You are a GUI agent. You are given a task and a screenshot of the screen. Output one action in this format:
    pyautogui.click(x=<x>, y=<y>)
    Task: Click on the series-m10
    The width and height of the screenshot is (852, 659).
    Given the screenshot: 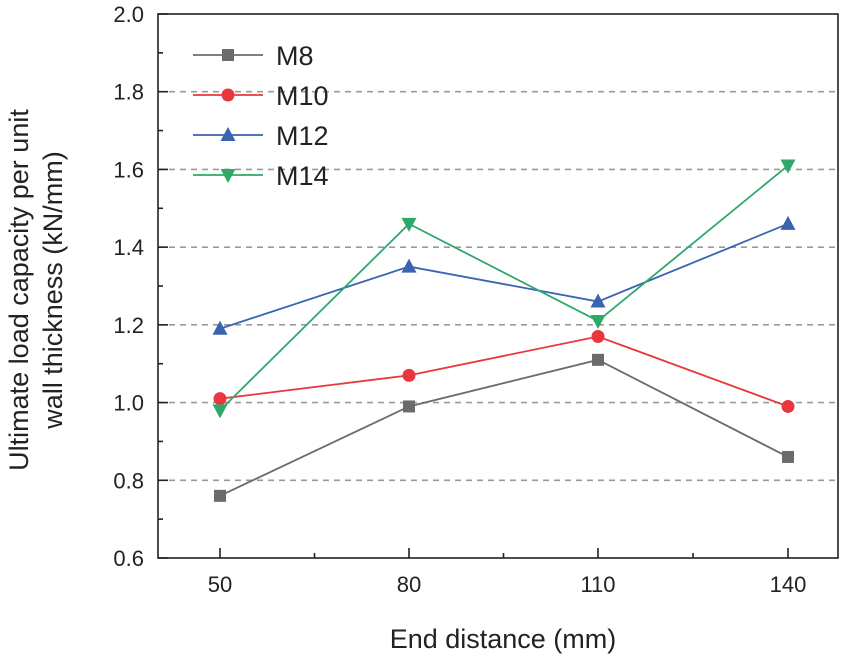 What is the action you would take?
    pyautogui.click(x=504, y=371)
    